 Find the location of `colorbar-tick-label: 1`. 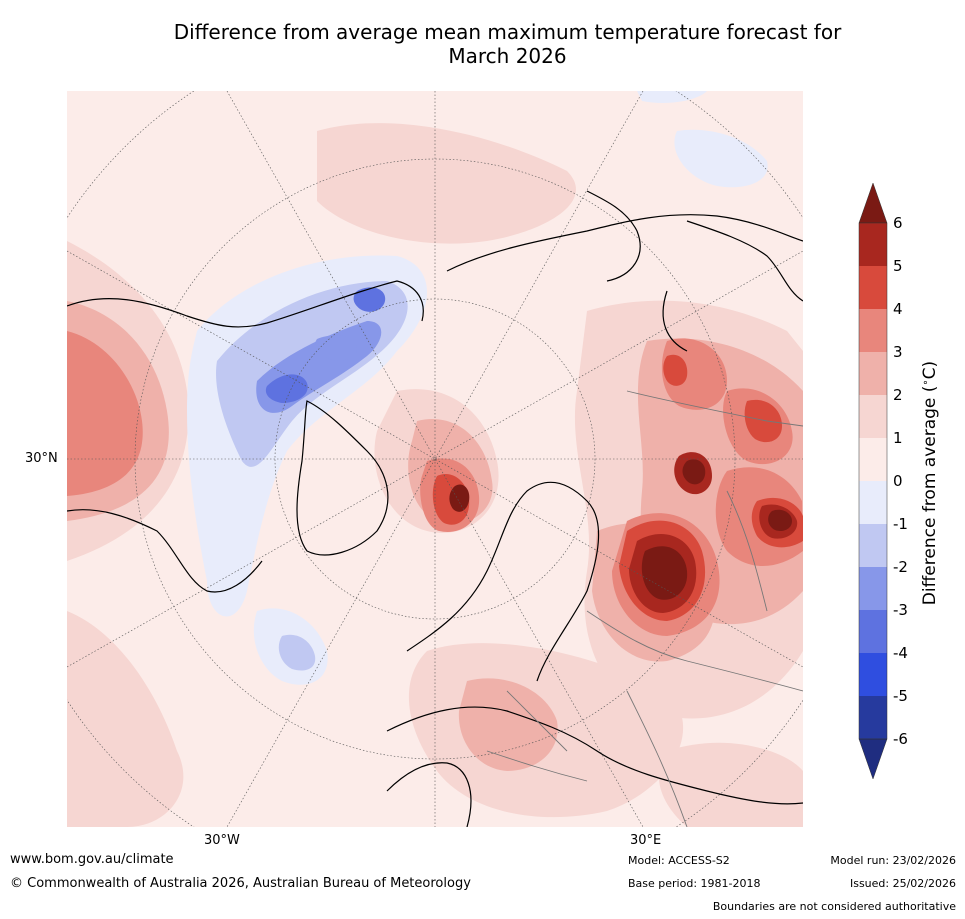

colorbar-tick-label: 1 is located at coordinates (898, 438).